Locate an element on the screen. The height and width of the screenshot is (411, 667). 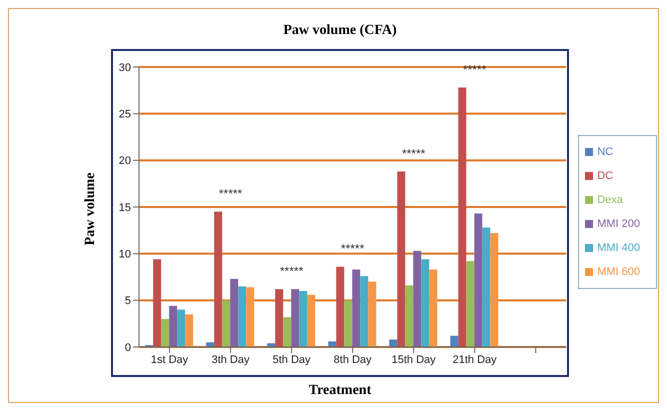
legend-label: MMI 600 is located at coordinates (618, 272).